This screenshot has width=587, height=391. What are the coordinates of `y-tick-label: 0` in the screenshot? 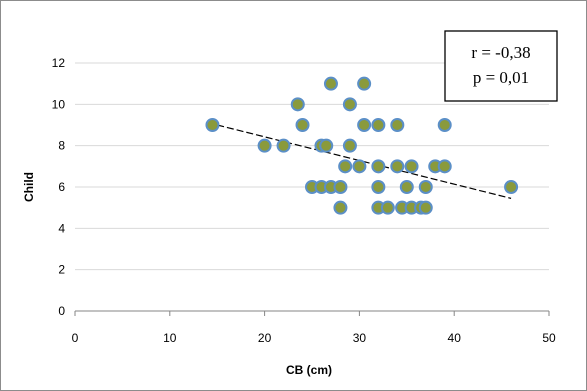 It's located at (61, 311).